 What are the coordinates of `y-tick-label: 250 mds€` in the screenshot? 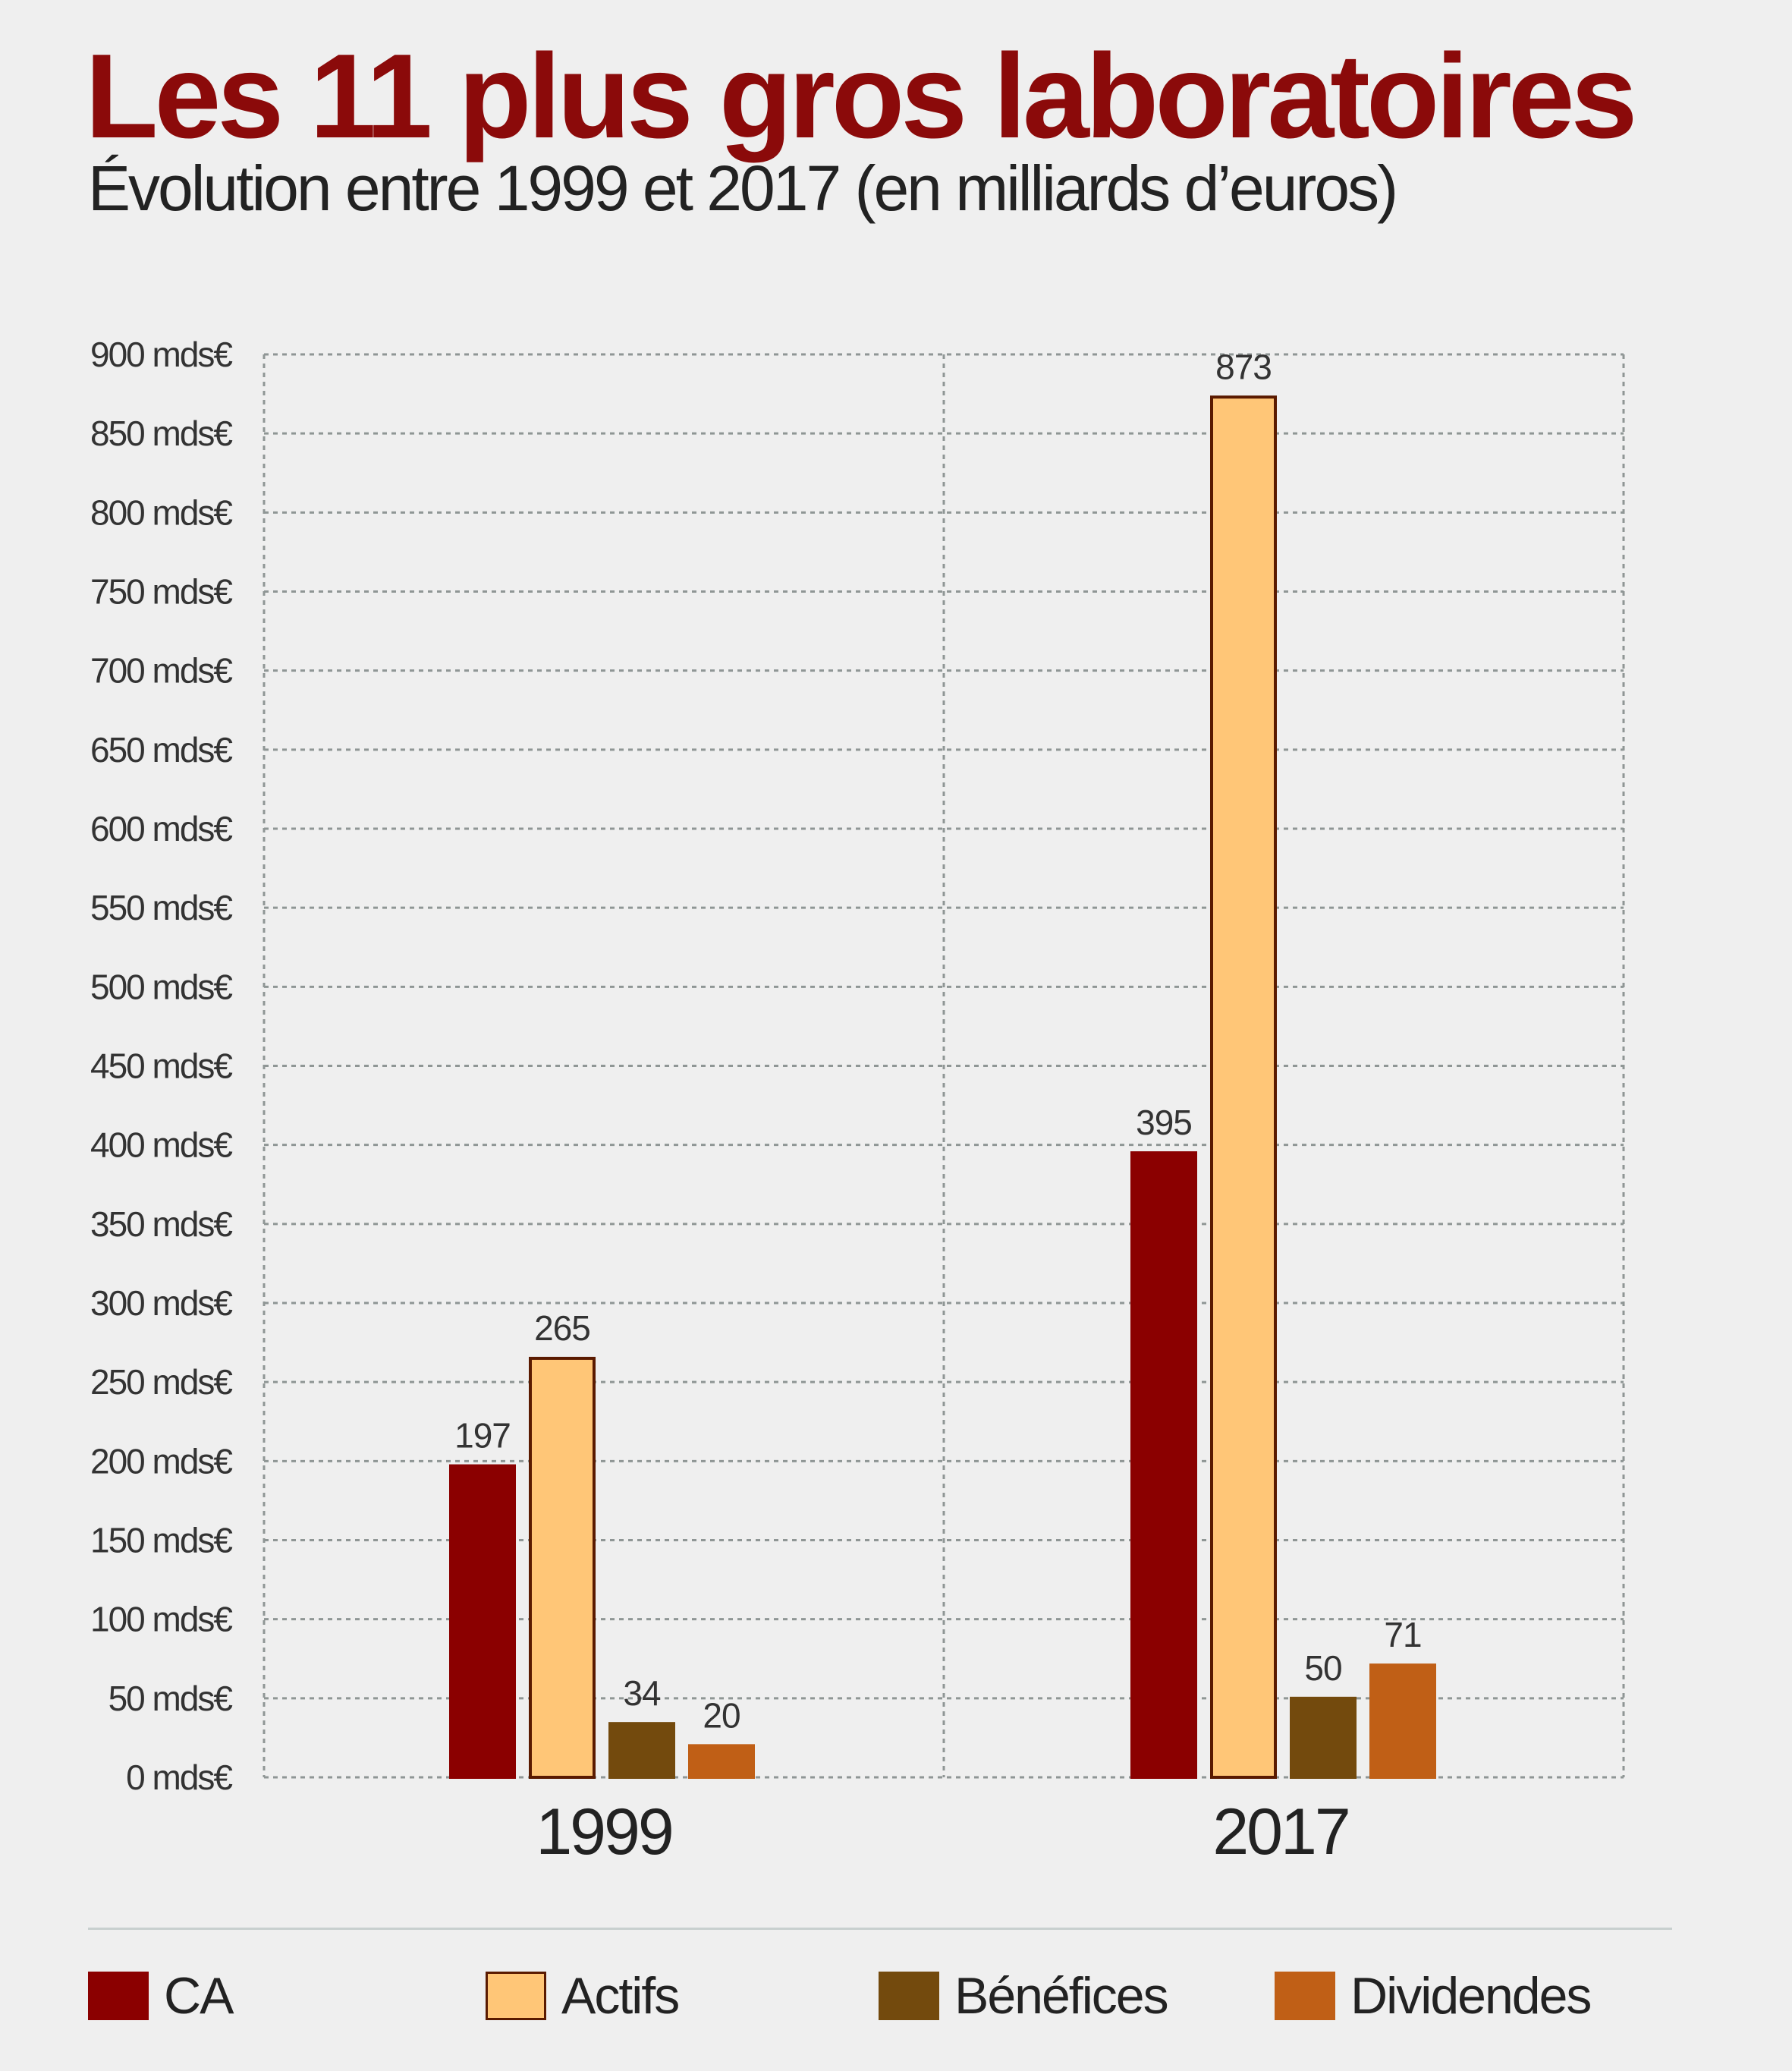 It's located at (161, 1382).